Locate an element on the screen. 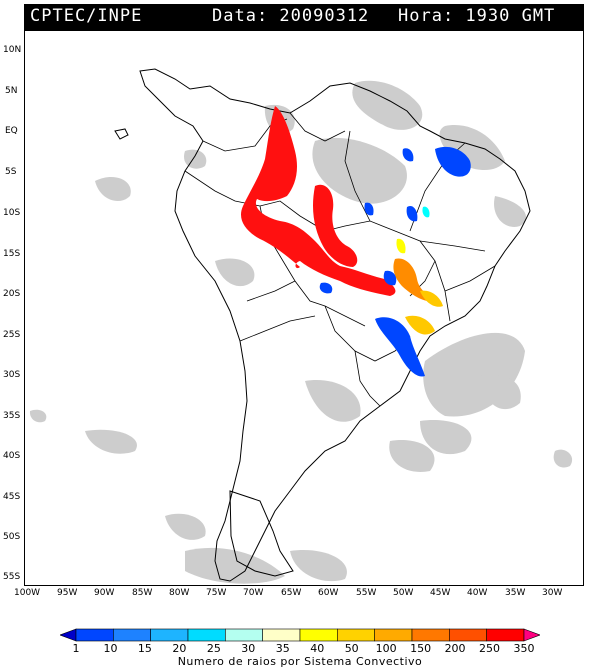 Image resolution: width=600 pixels, height=670 pixels. lon-label: 80W is located at coordinates (179, 593).